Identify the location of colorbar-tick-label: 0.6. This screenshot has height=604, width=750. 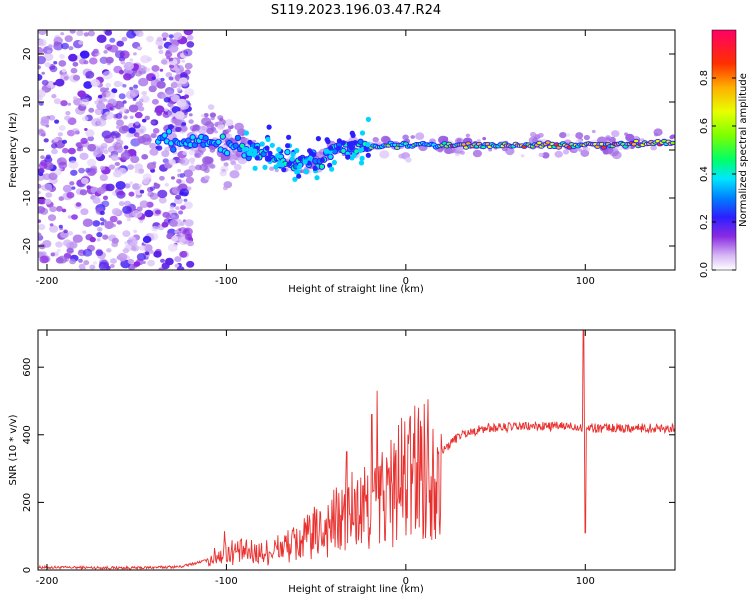
(704, 126).